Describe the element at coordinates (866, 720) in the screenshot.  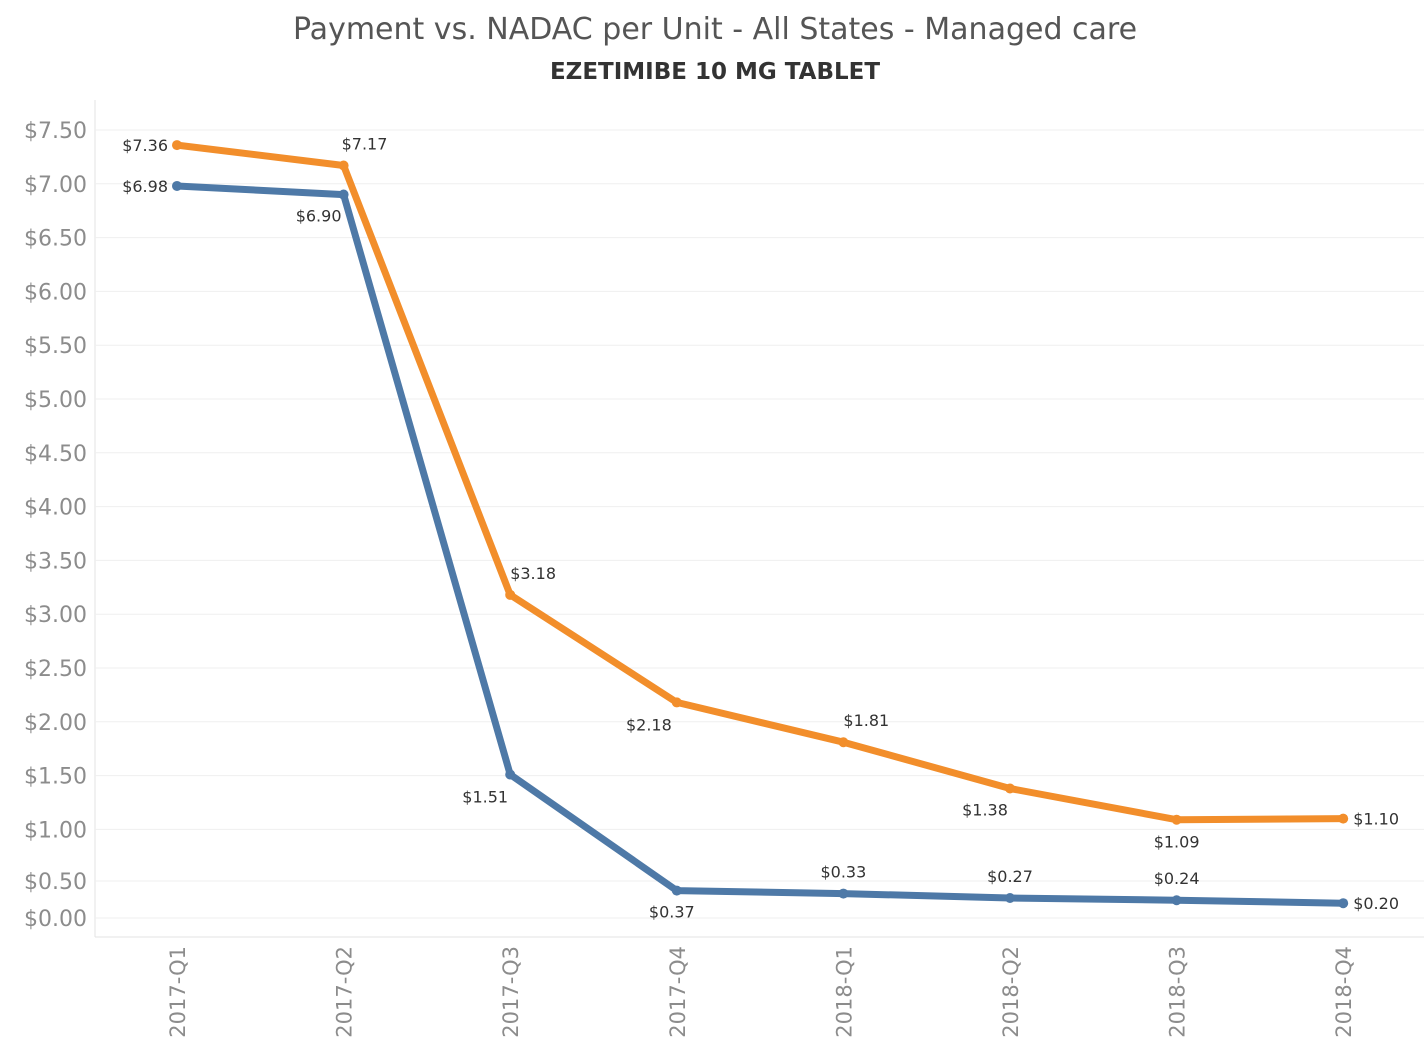
I see `data-label: $1.81` at that location.